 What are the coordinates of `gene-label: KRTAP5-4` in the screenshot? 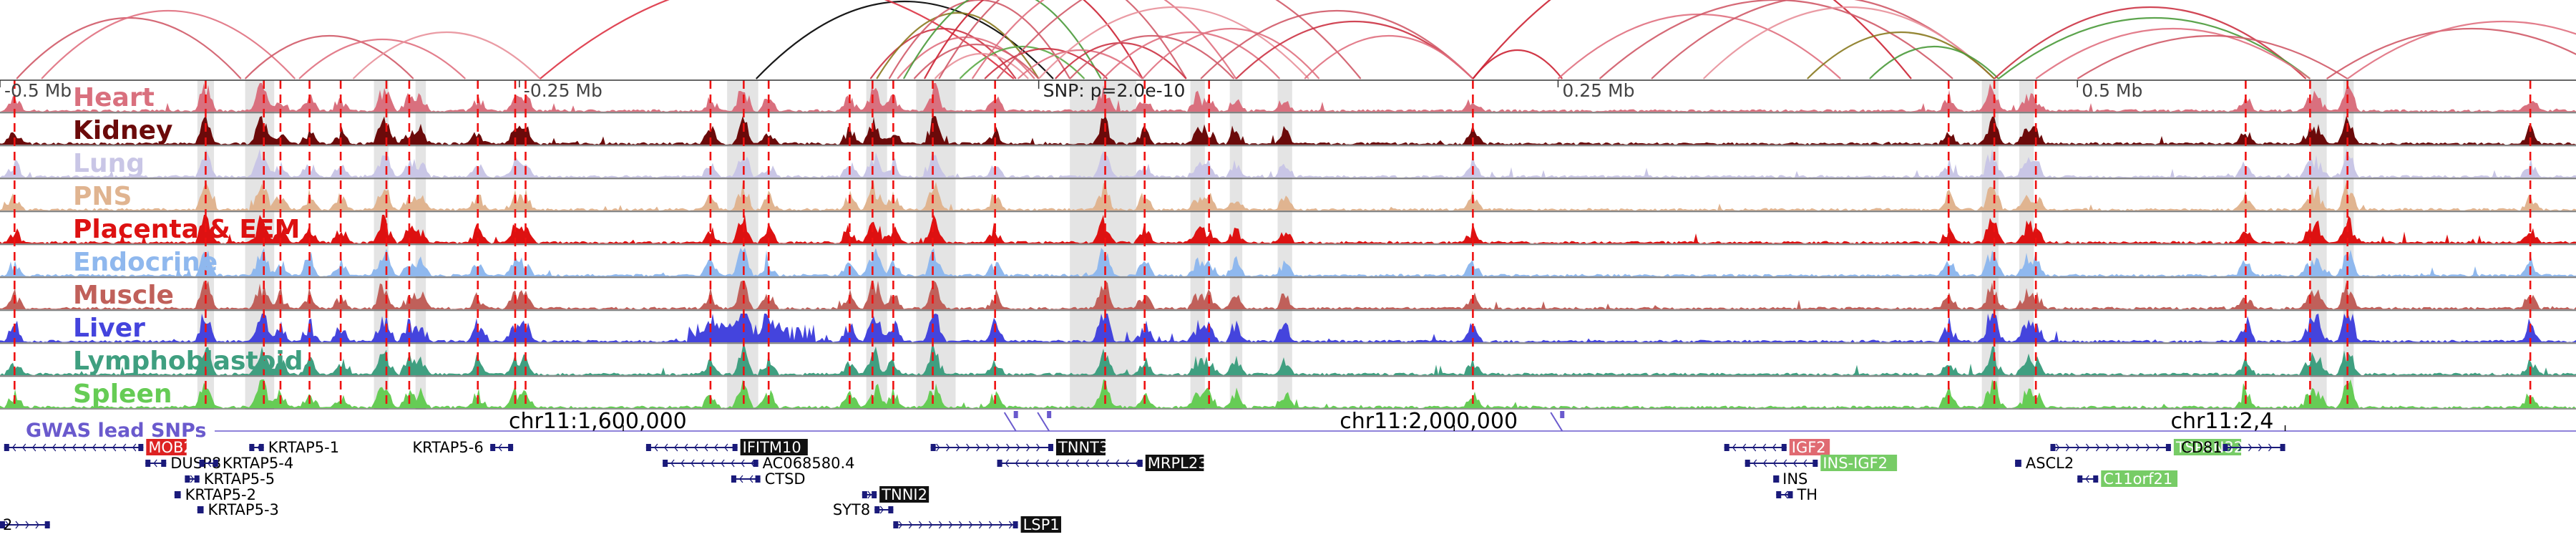 It's located at (258, 463).